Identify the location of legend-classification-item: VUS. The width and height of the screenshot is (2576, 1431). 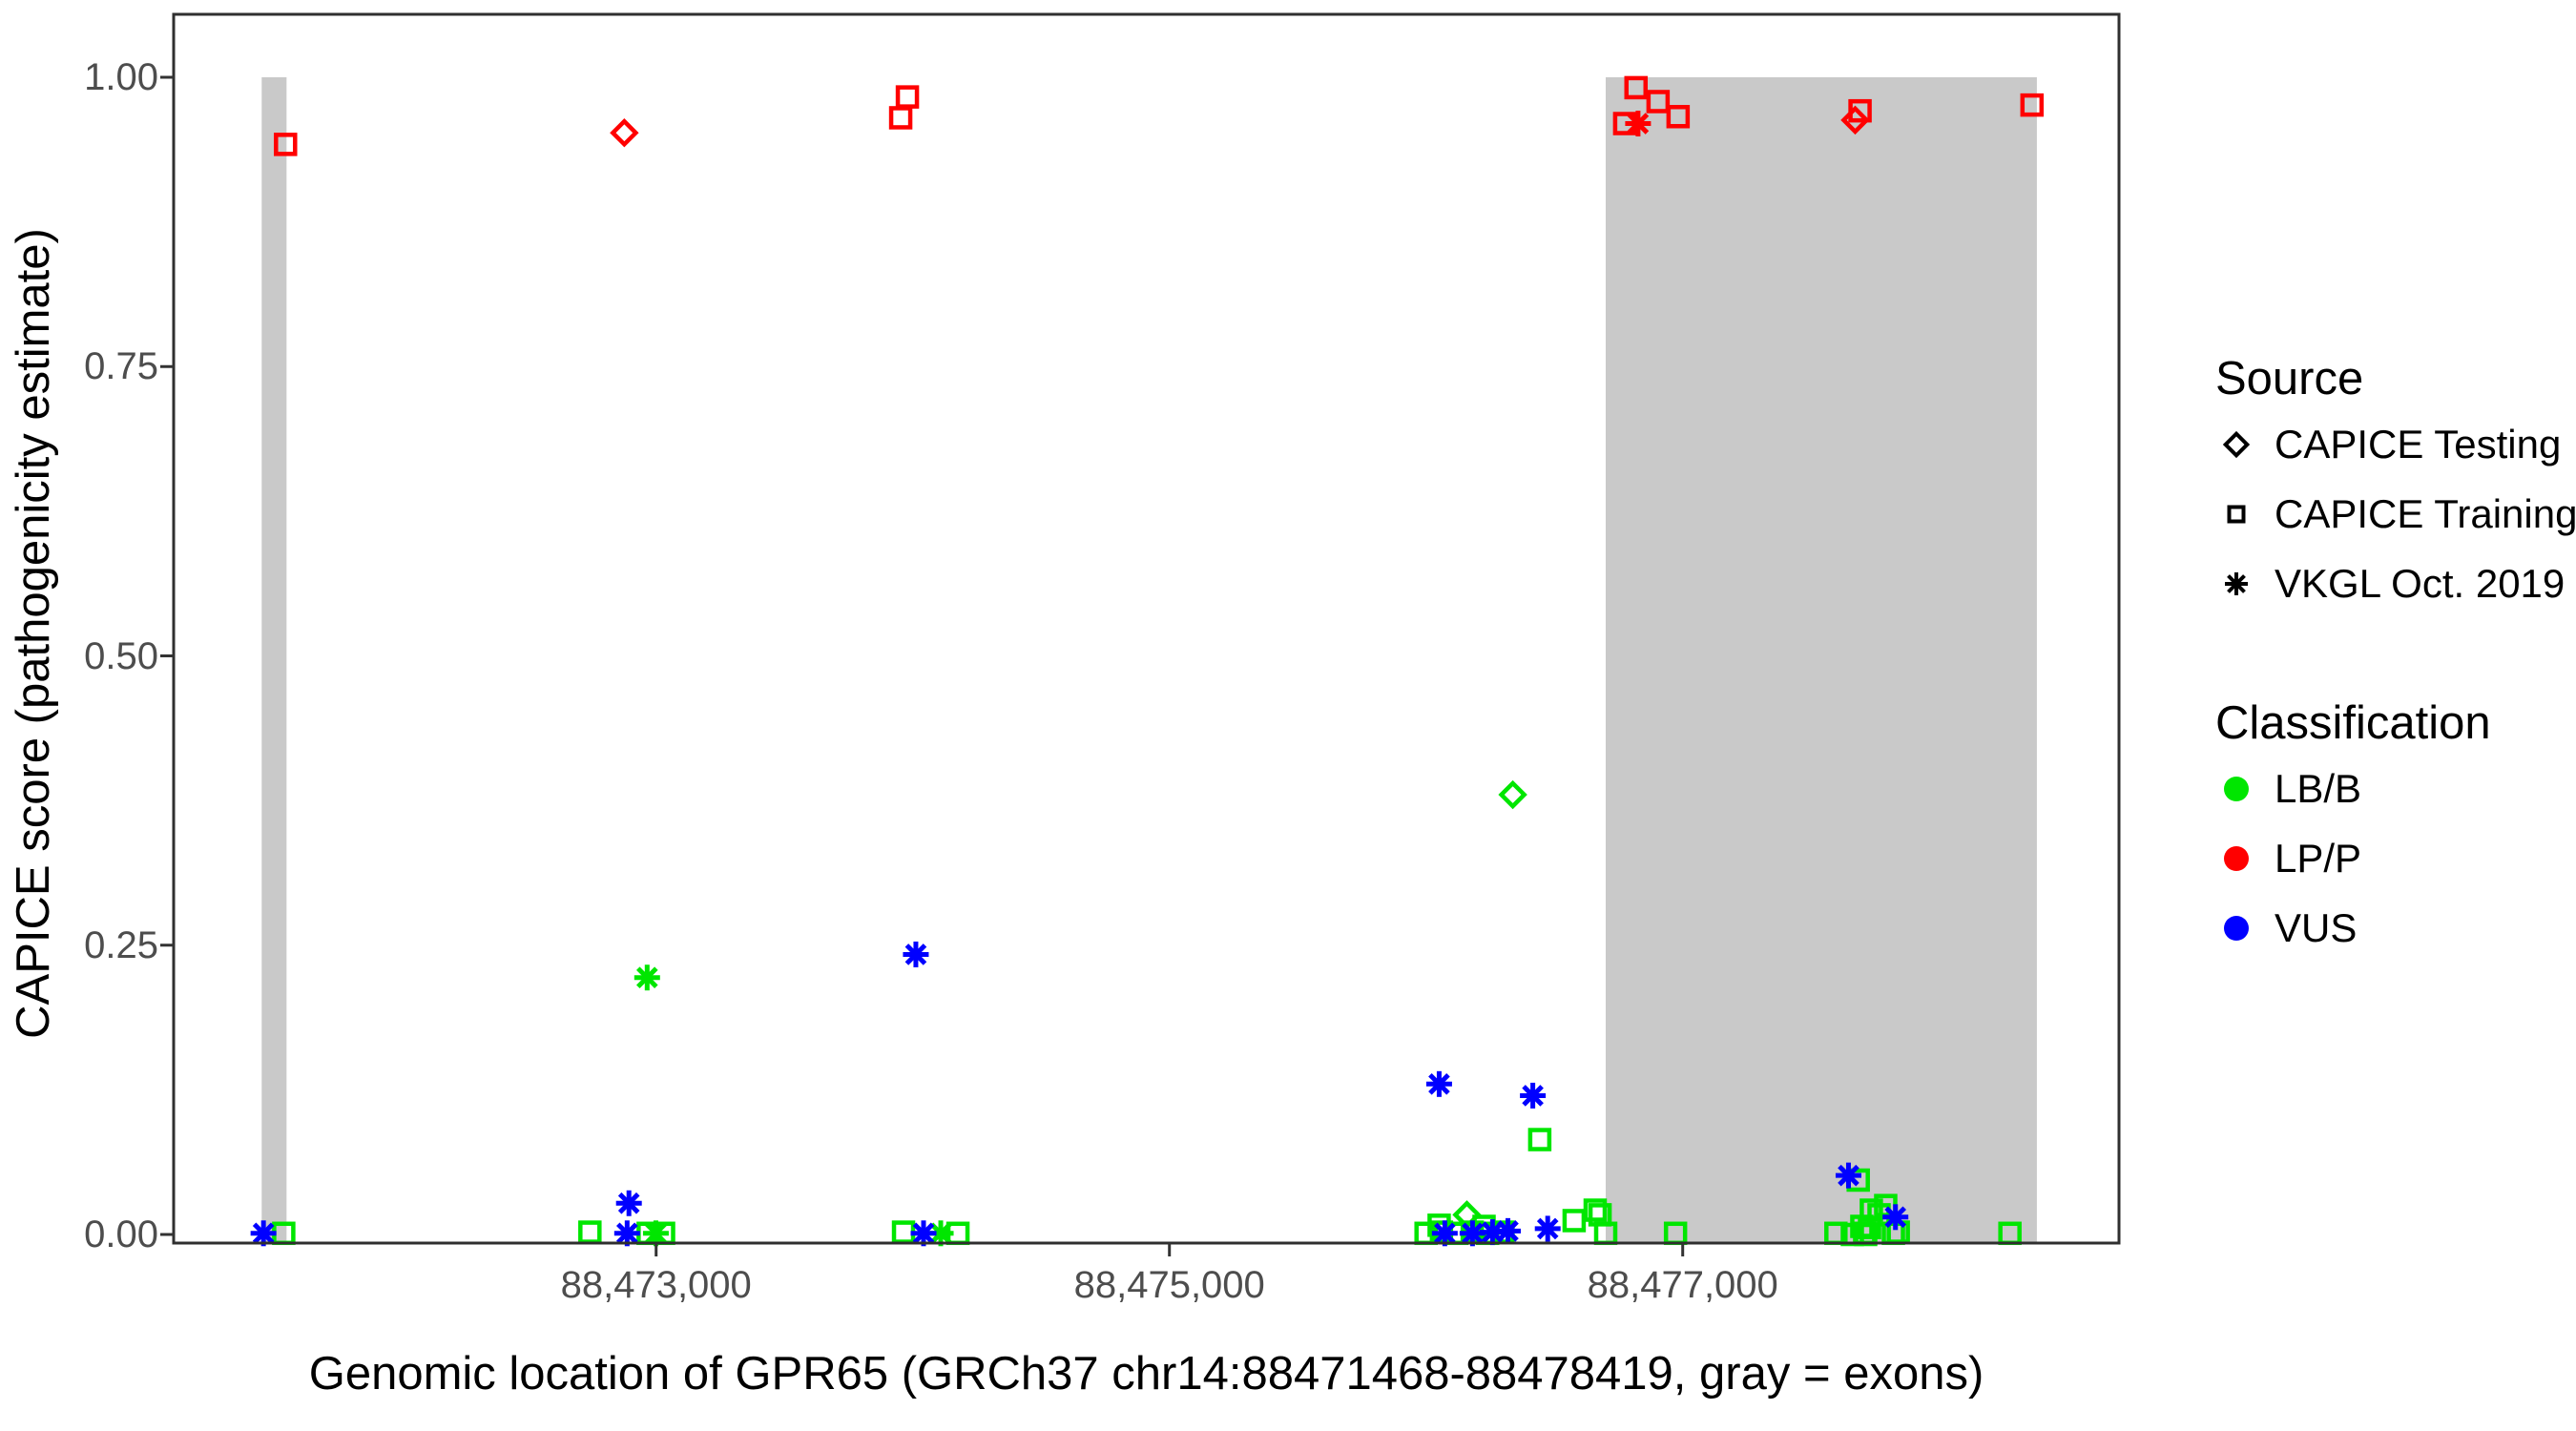
(2353, 928).